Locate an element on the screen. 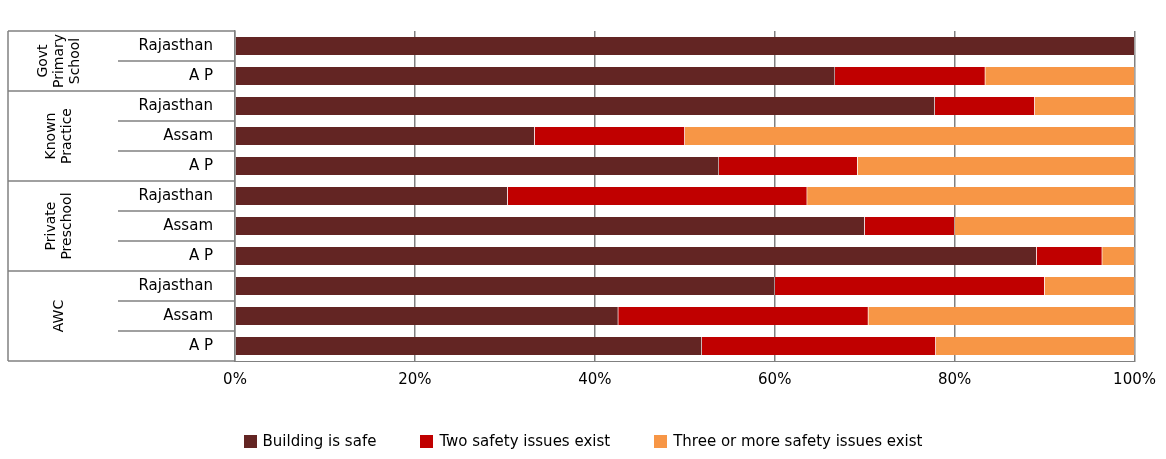 Image resolution: width=1166 pixels, height=459 pixels. text: AWC is located at coordinates (58, 316).